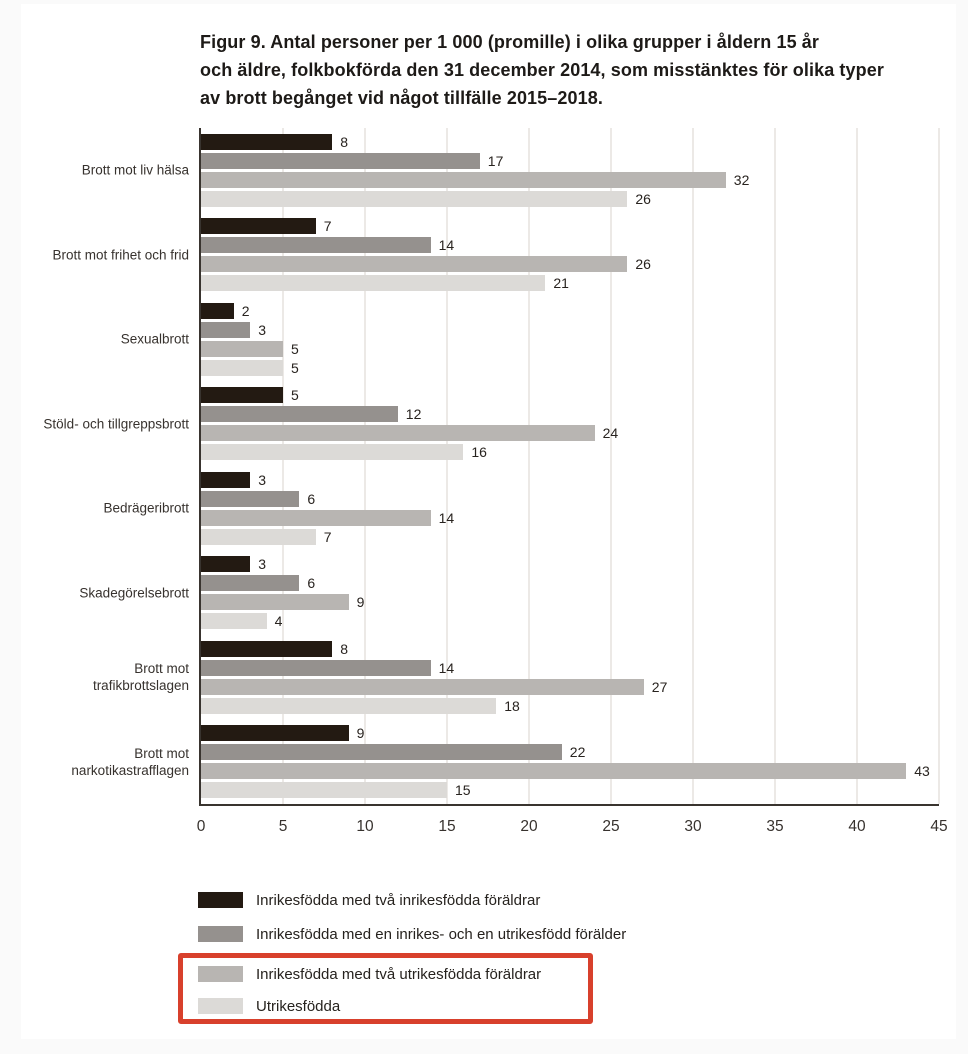  Describe the element at coordinates (570, 498) in the screenshot. I see `bar-track: 6` at that location.